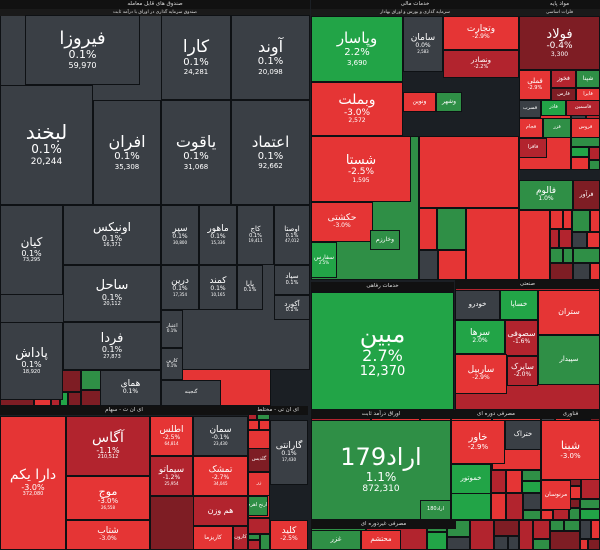 The height and width of the screenshot is (550, 600). What do you see at coordinates (481, 64) in the screenshot?
I see `stock-tile: ونصادر -2.2%` at bounding box center [481, 64].